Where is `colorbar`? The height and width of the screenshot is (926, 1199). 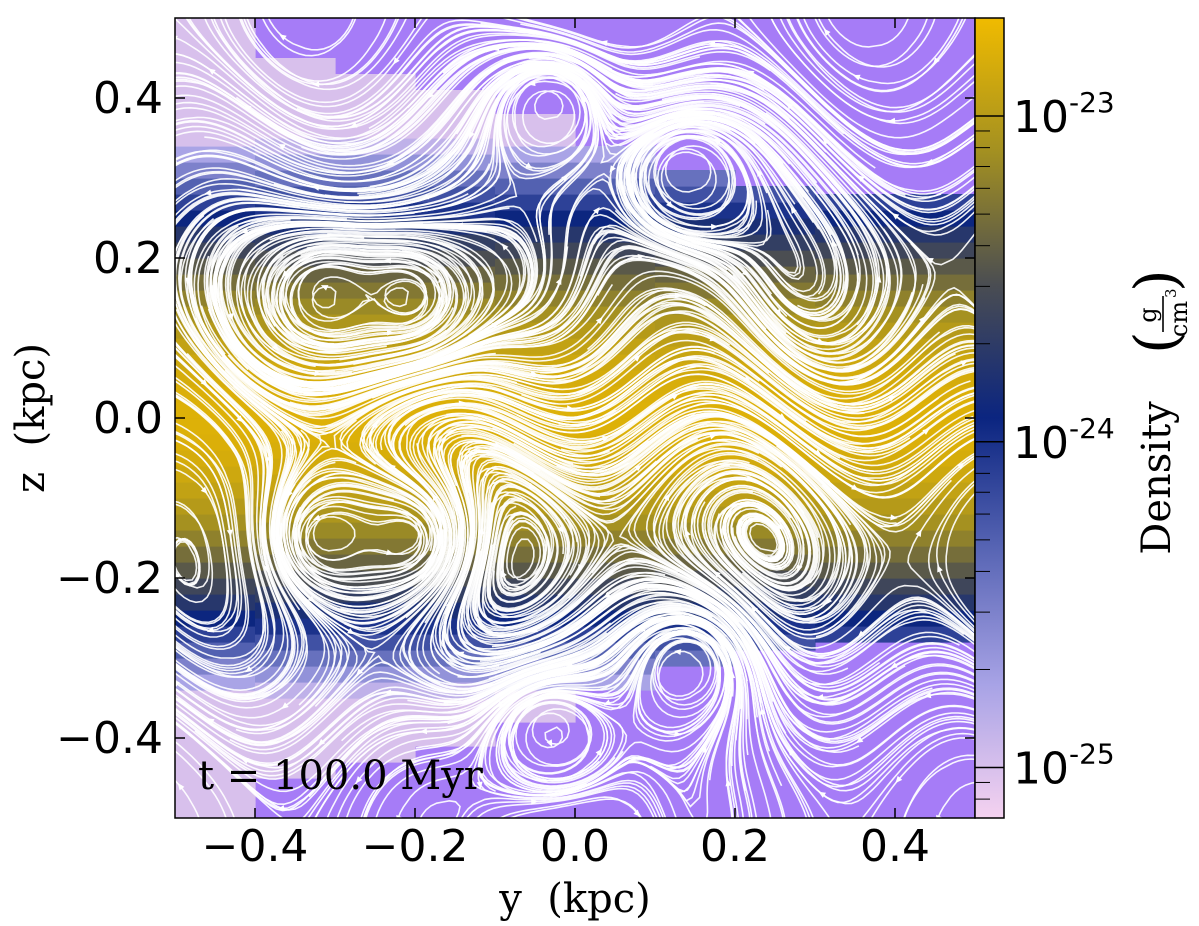 colorbar is located at coordinates (989, 418).